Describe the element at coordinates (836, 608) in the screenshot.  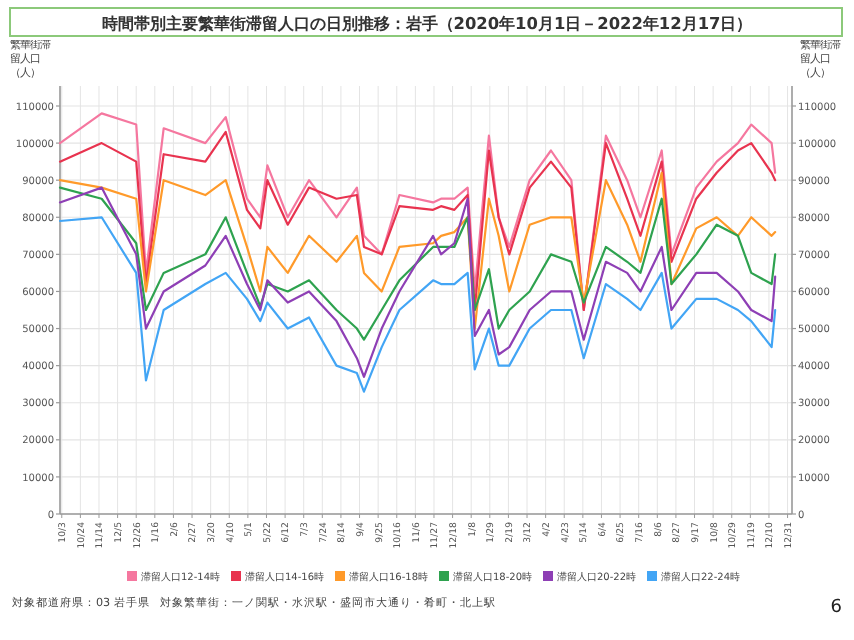
I see `text: 6` at that location.